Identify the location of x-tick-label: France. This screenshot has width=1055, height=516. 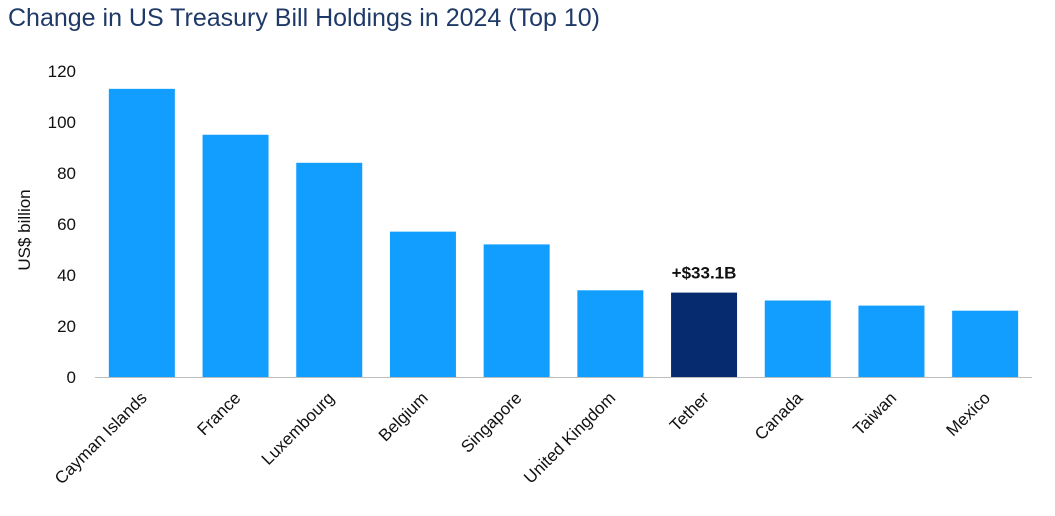
(219, 413).